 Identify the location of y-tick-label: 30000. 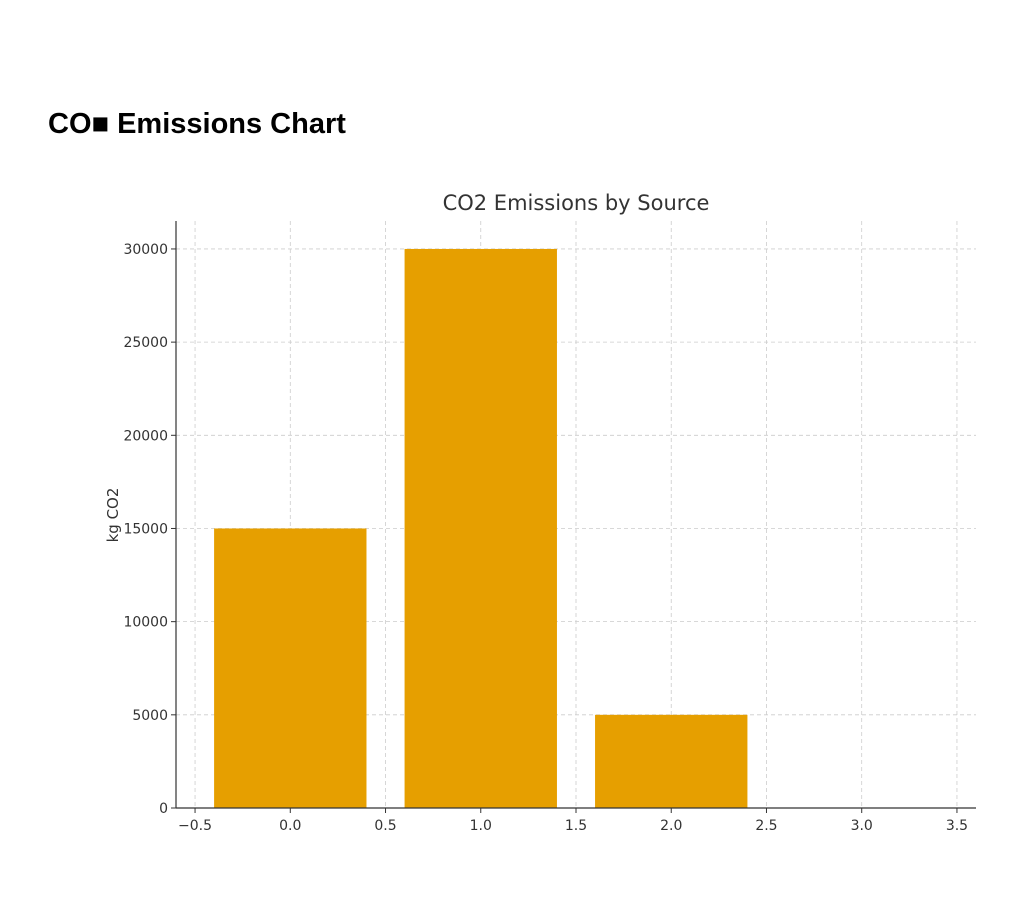
(145, 250).